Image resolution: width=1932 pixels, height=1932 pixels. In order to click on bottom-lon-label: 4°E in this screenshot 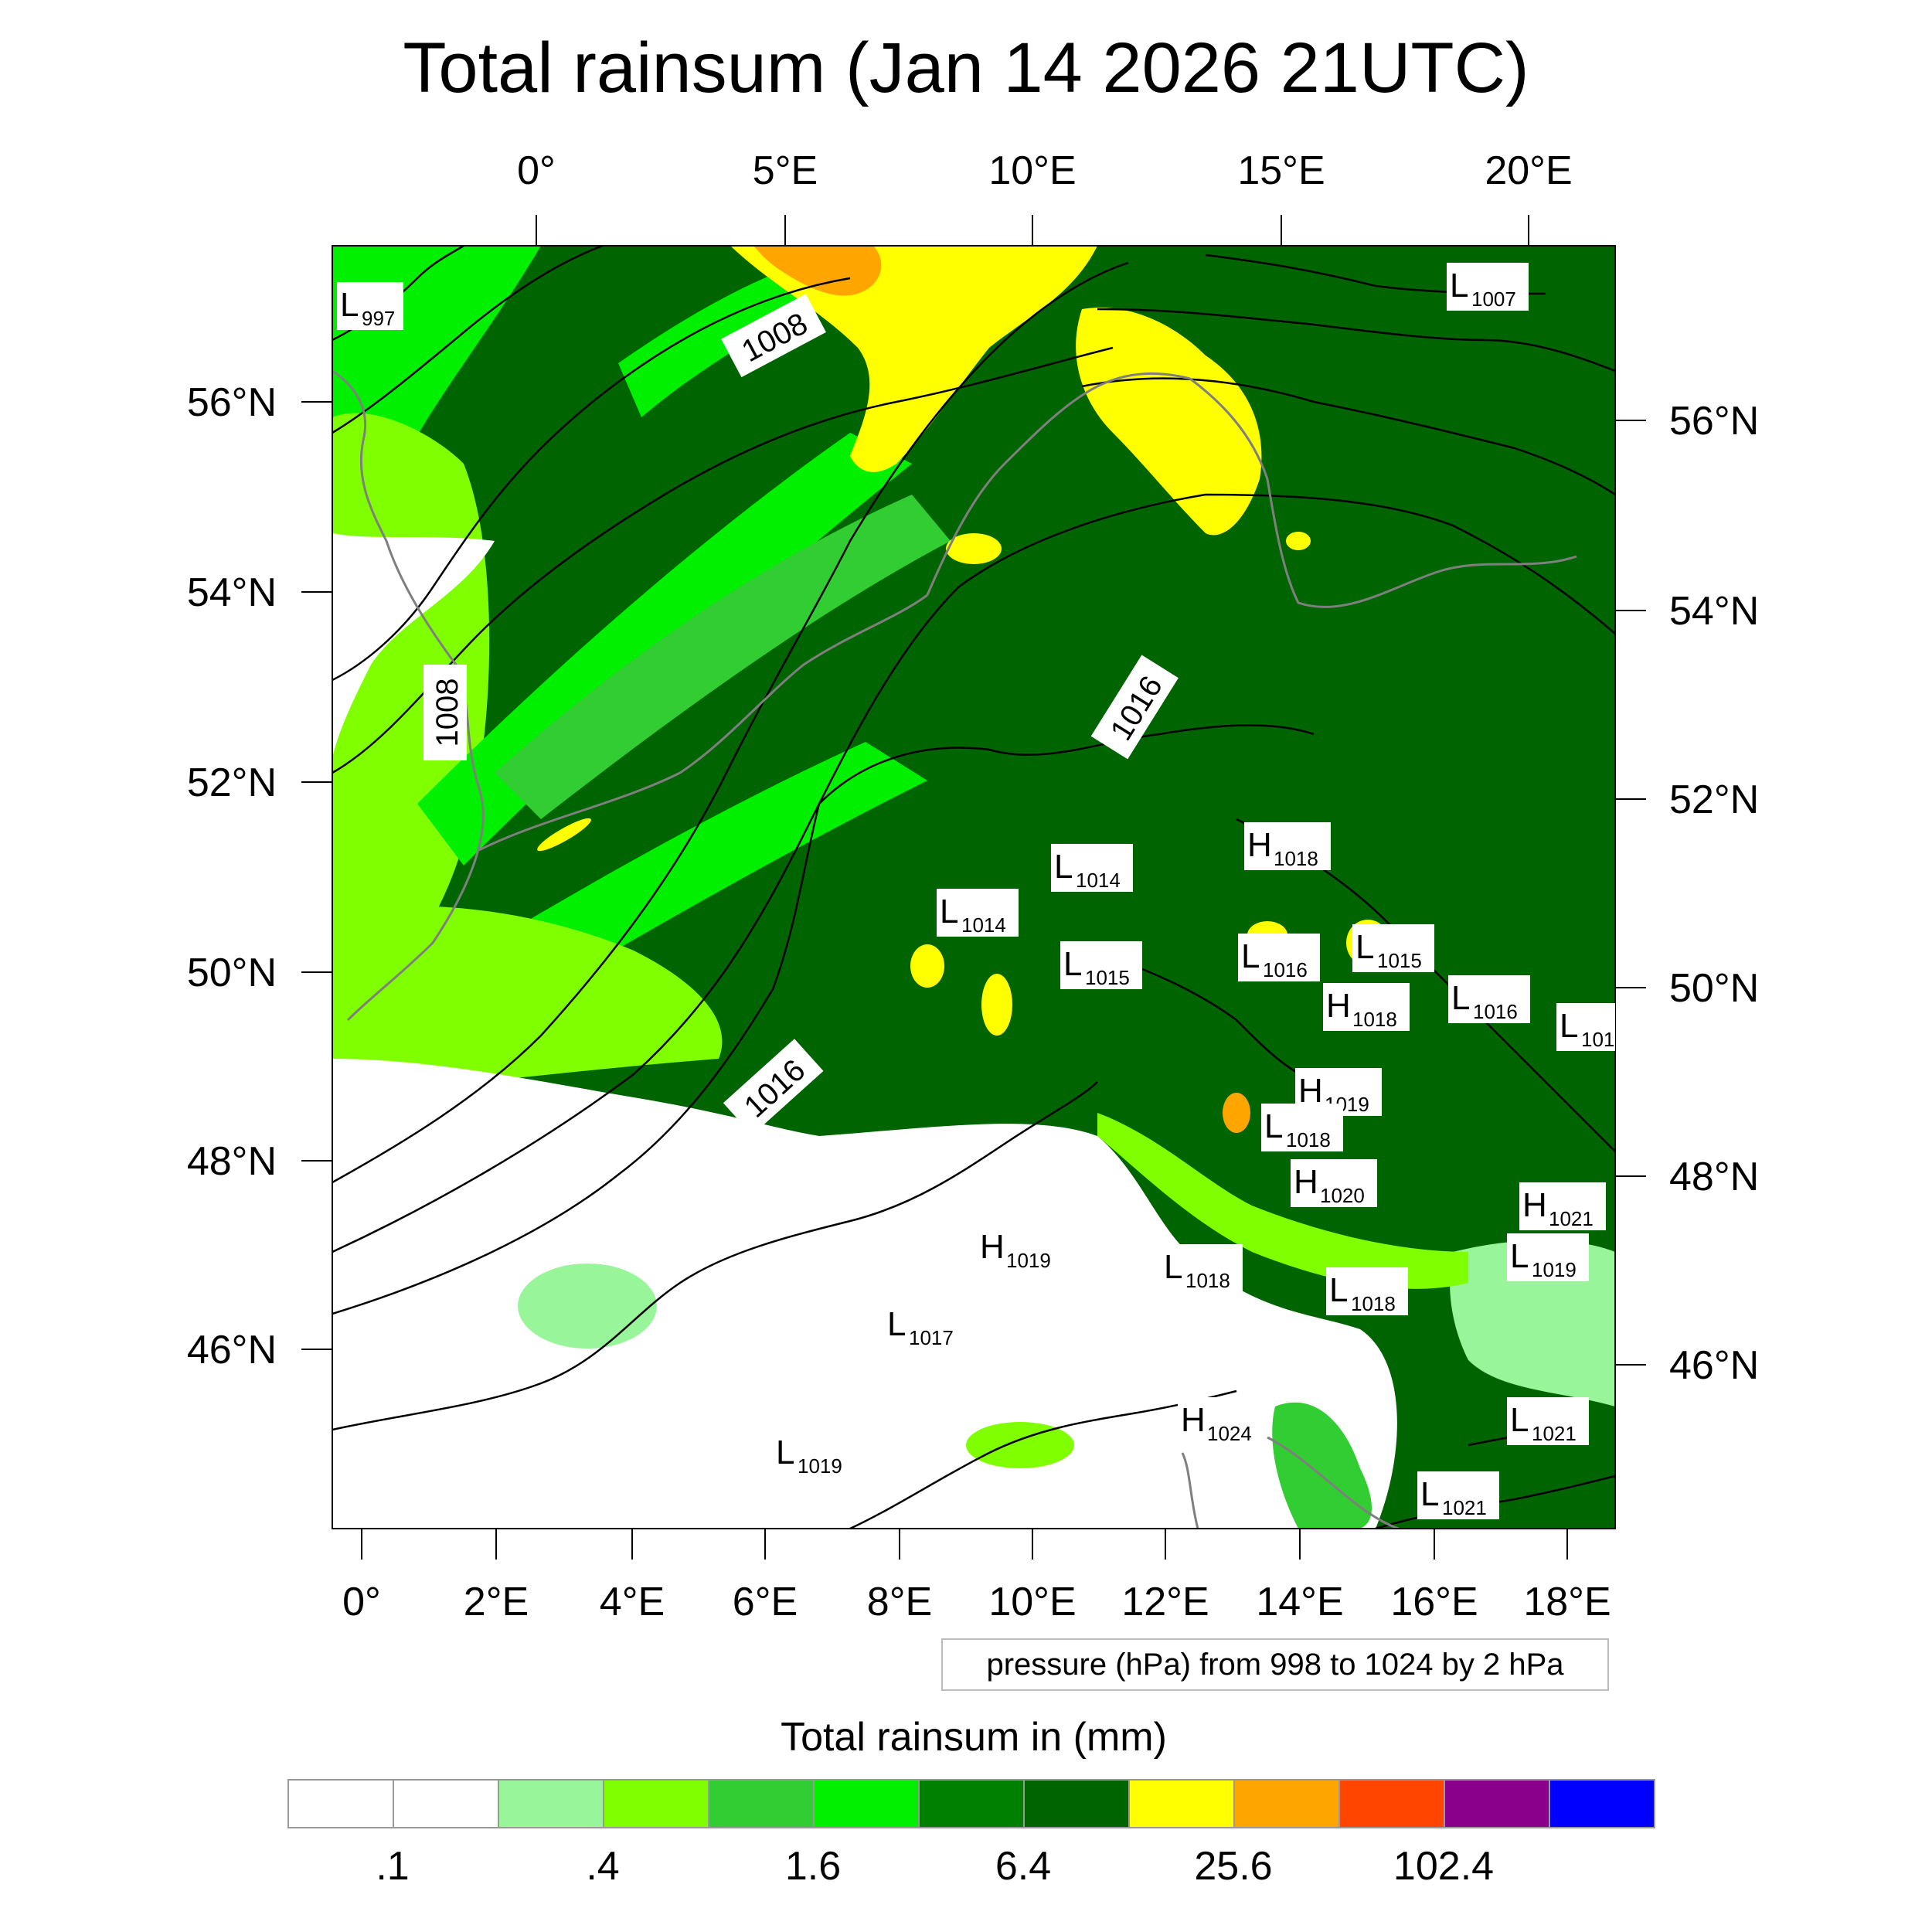, I will do `click(632, 1602)`.